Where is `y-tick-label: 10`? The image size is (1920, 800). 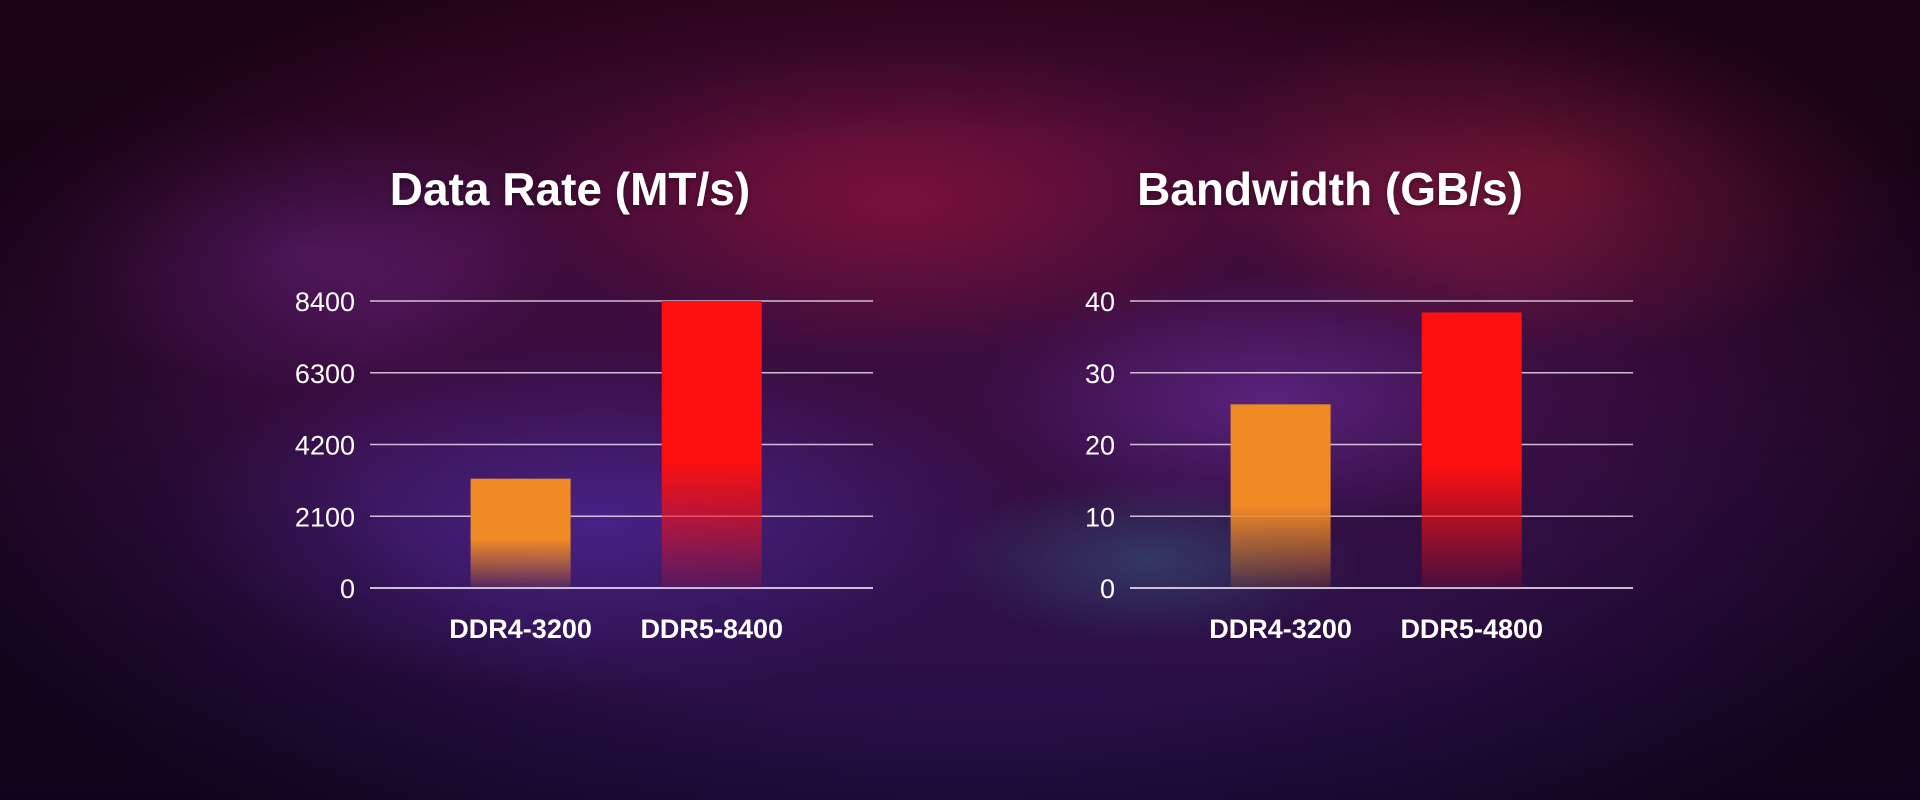
y-tick-label: 10 is located at coordinates (1100, 517).